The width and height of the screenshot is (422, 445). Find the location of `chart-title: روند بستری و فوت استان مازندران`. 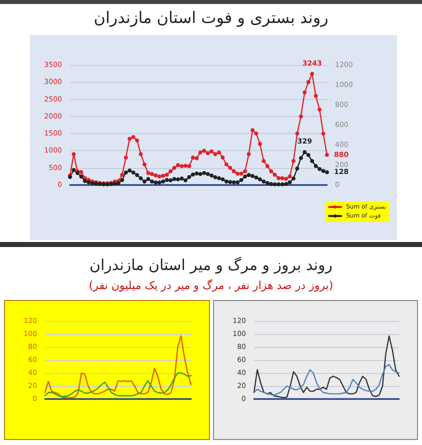

chart-title: روند بستری و فوت استان مازندران is located at coordinates (211, 17).